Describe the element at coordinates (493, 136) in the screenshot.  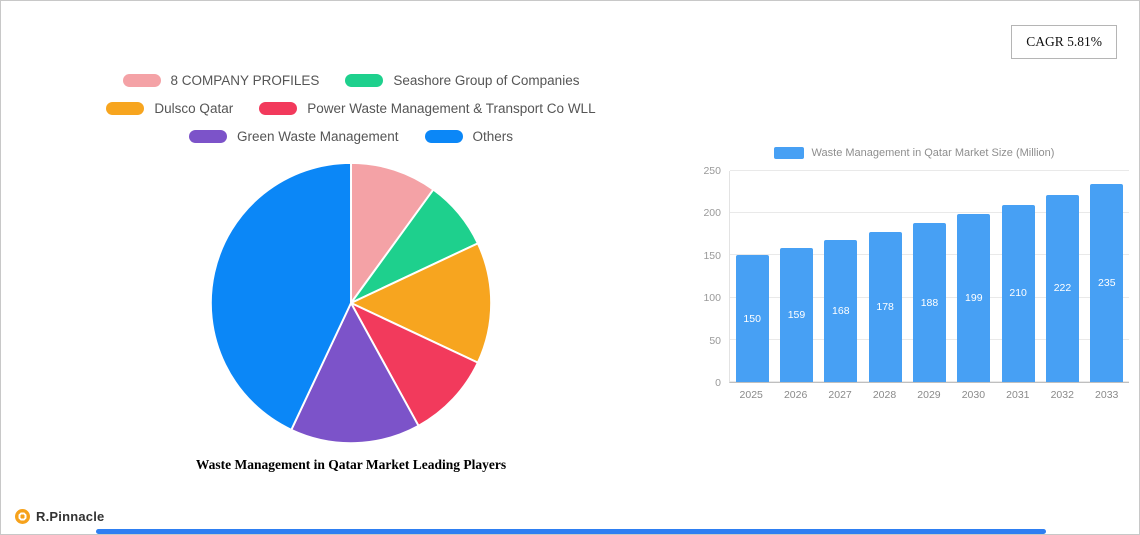
I see `legend-label: Others` at that location.